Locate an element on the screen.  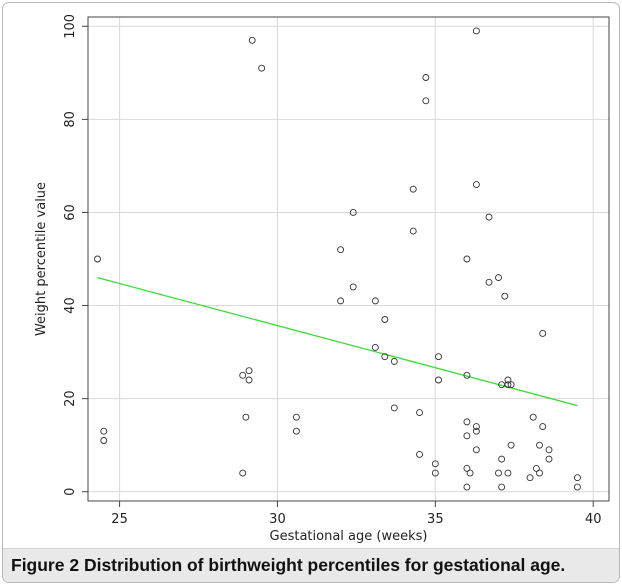
y-tick-label: 20 is located at coordinates (70, 398).